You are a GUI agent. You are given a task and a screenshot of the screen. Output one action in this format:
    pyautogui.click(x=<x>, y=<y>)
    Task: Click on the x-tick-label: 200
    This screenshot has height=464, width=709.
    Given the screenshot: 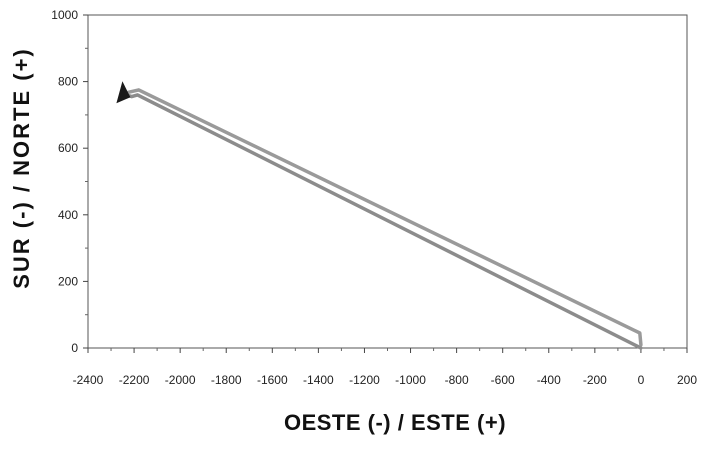 What is the action you would take?
    pyautogui.click(x=687, y=380)
    